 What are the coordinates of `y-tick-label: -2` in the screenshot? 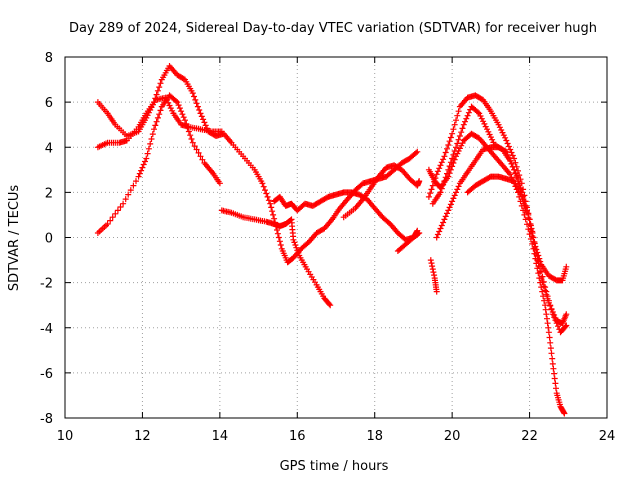 It's located at (46, 284).